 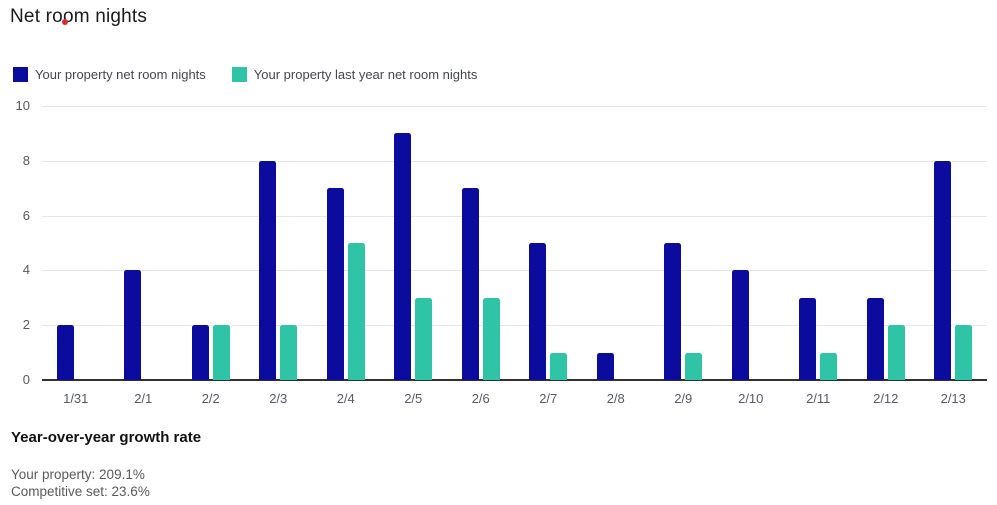 What do you see at coordinates (345, 398) in the screenshot?
I see `x-tick-label: 2/4` at bounding box center [345, 398].